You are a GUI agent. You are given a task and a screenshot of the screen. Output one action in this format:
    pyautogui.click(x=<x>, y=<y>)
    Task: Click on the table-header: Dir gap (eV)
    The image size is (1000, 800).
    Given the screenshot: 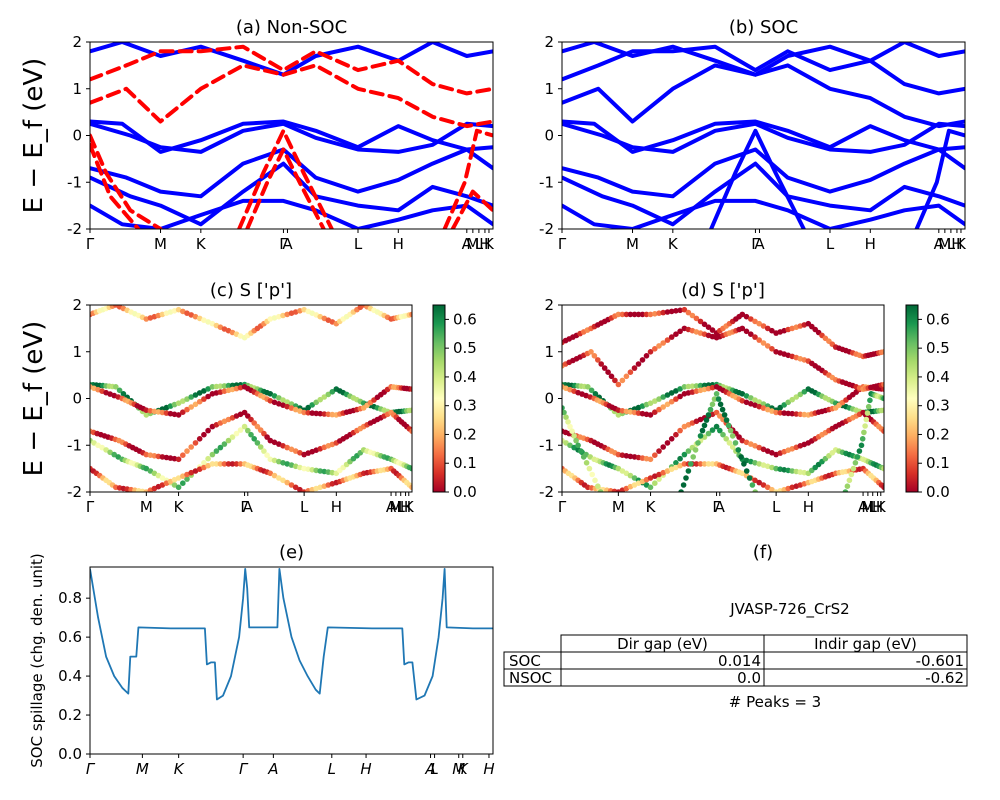 What is the action you would take?
    pyautogui.click(x=662, y=644)
    